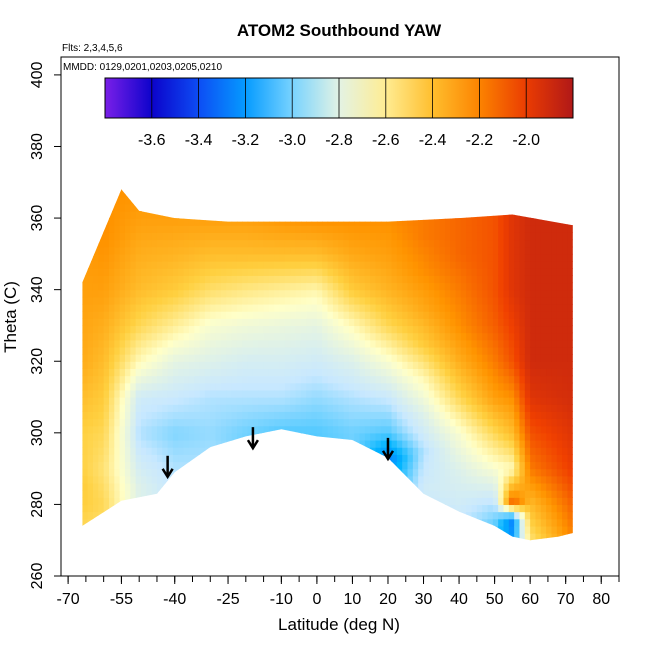  What do you see at coordinates (526, 140) in the screenshot?
I see `colorbar-tick-label: -2.0` at bounding box center [526, 140].